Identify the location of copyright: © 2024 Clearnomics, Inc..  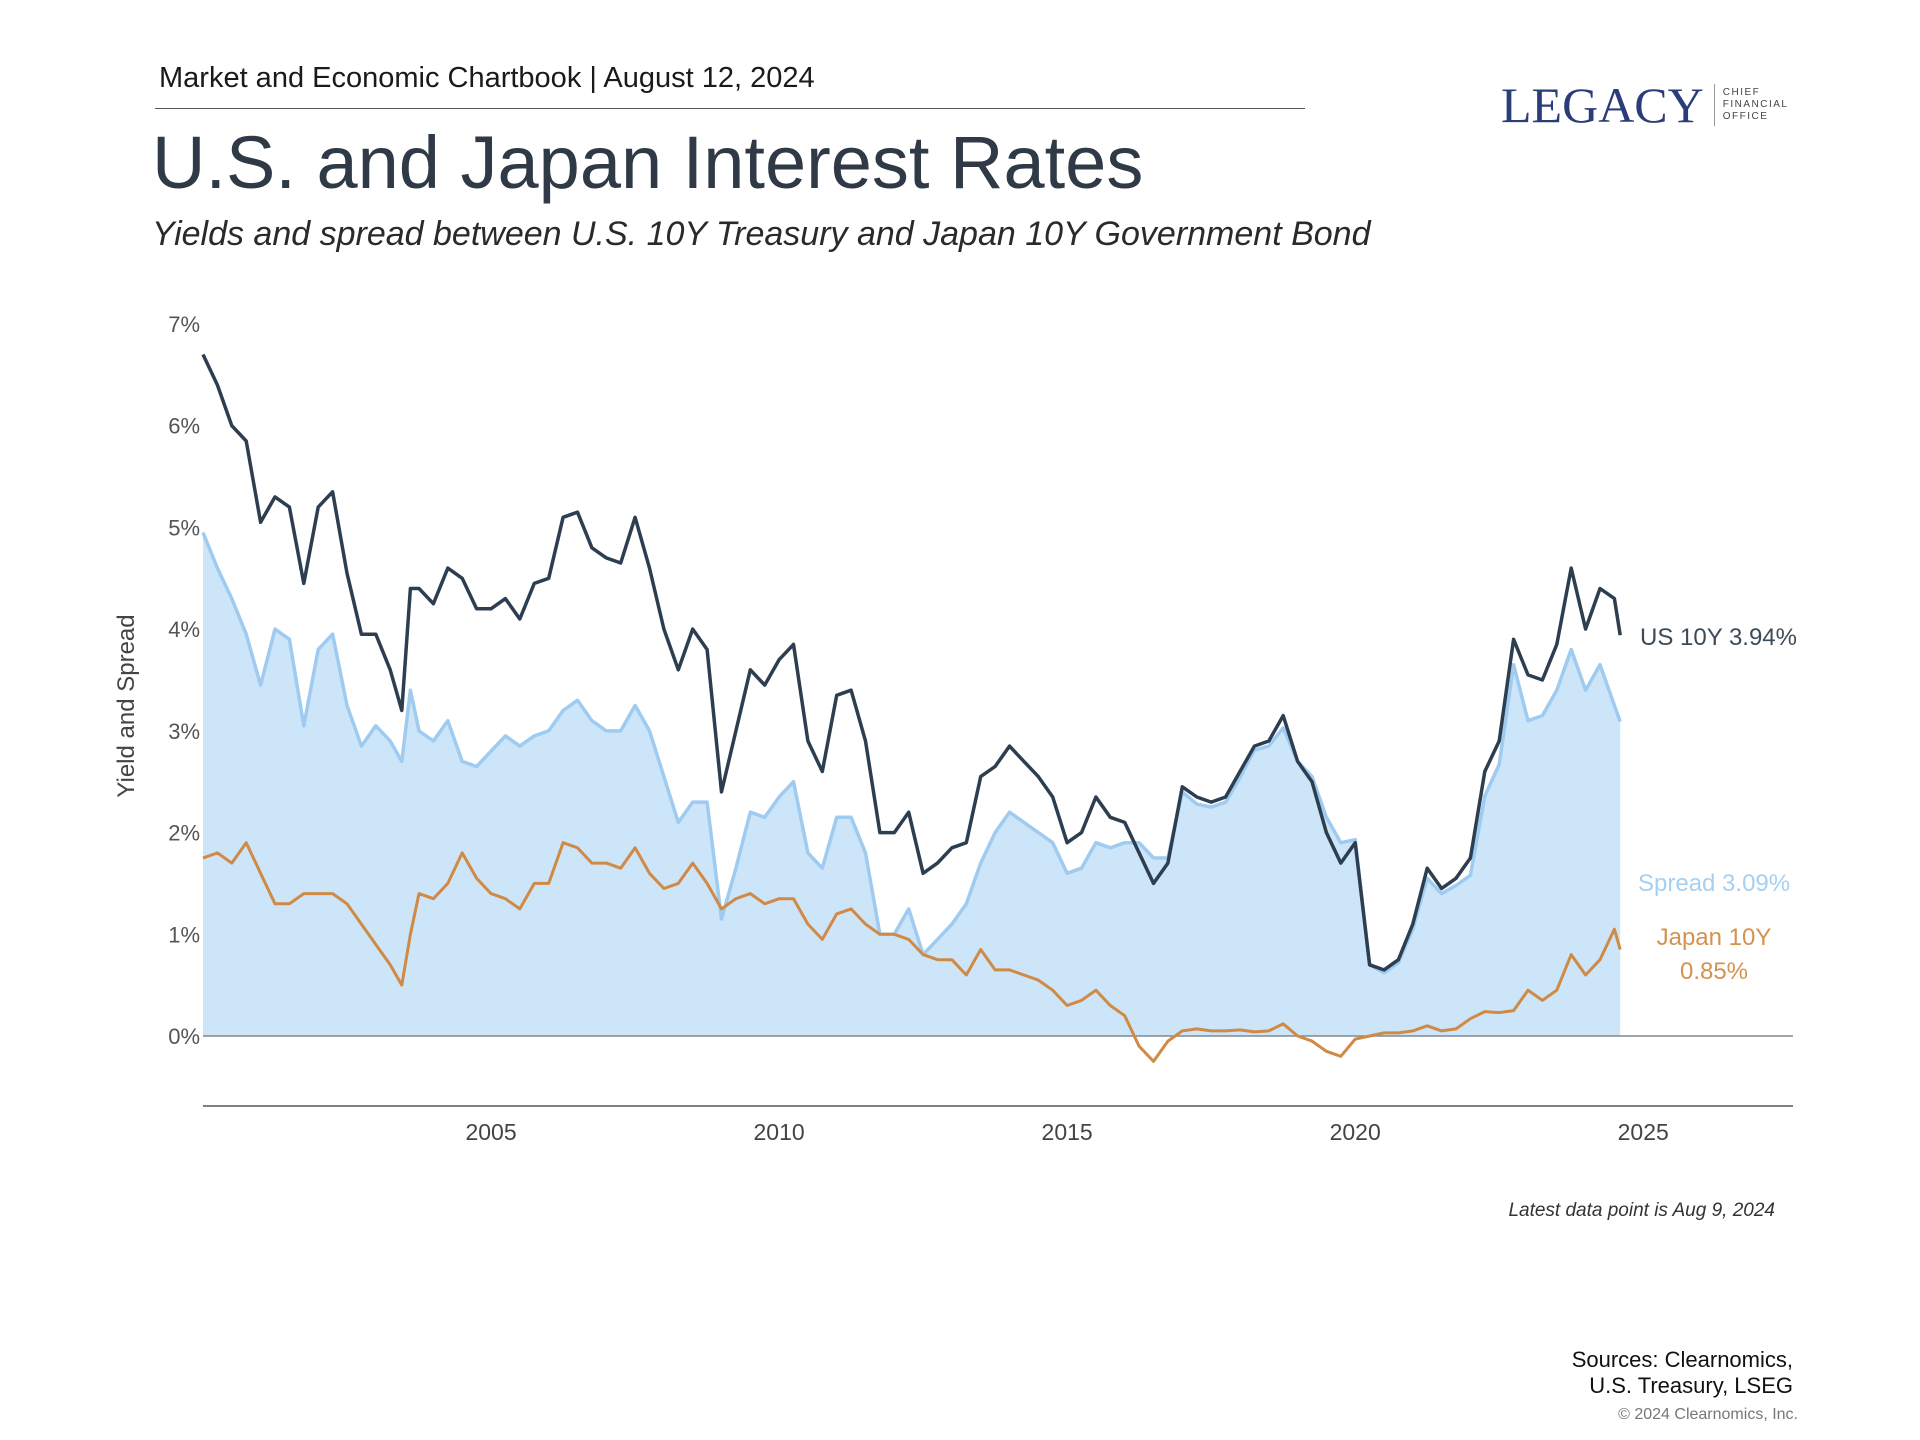
(1708, 1414).